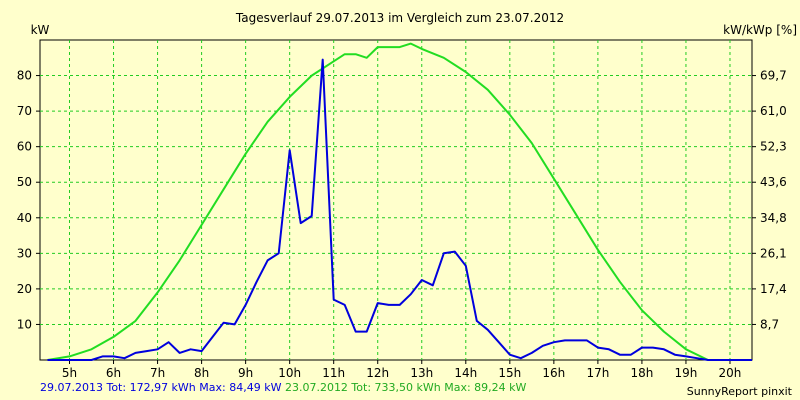  I want to click on y-tick-label-right: 69,7, so click(773, 76).